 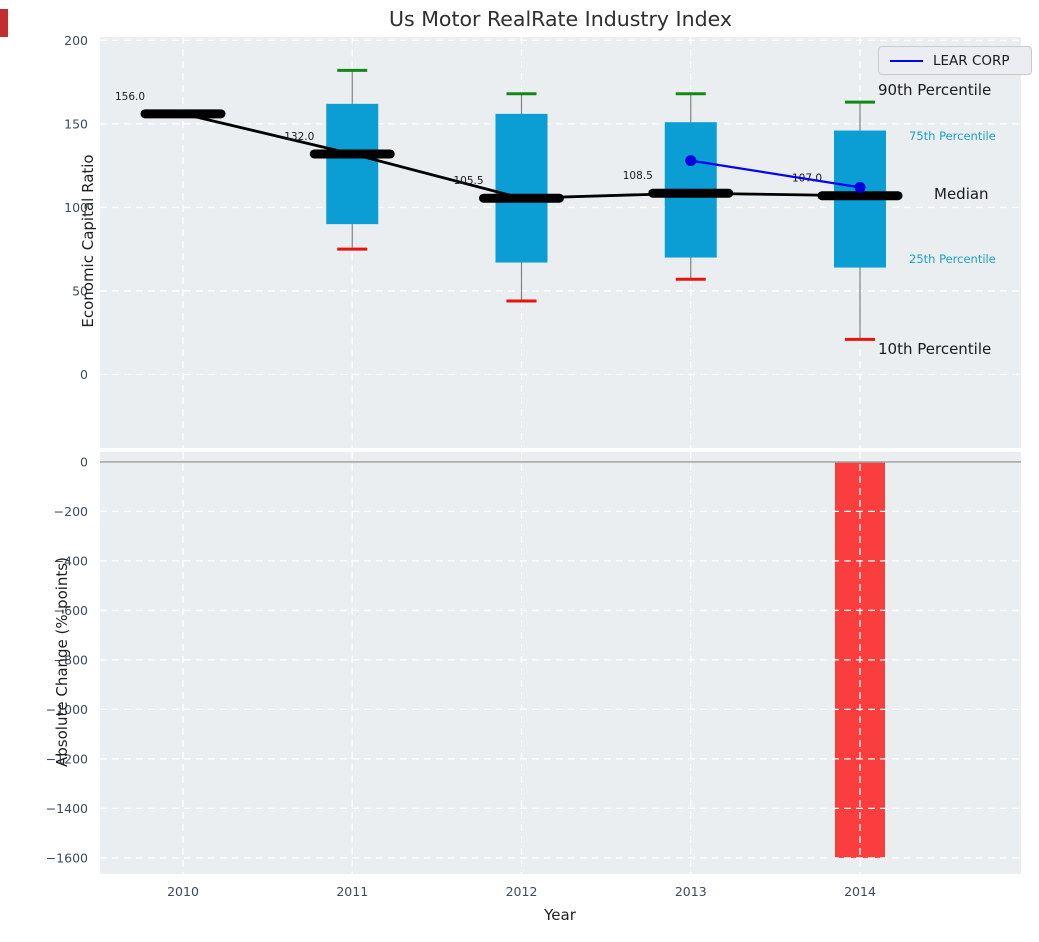 What do you see at coordinates (952, 136) in the screenshot?
I see `annotation-75th-percentile: 75th Percentile` at bounding box center [952, 136].